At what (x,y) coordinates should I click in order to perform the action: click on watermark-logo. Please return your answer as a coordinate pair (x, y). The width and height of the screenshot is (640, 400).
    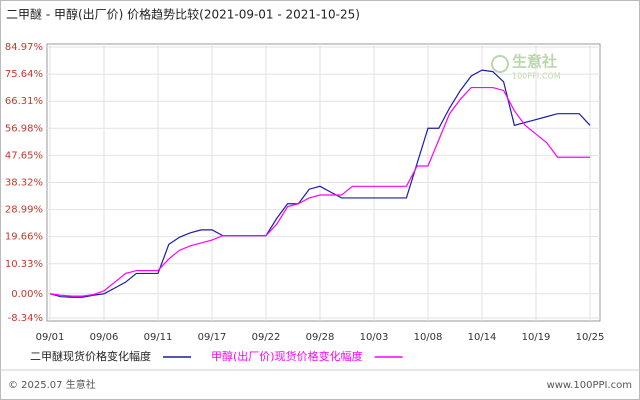
    Looking at the image, I should click on (500, 64).